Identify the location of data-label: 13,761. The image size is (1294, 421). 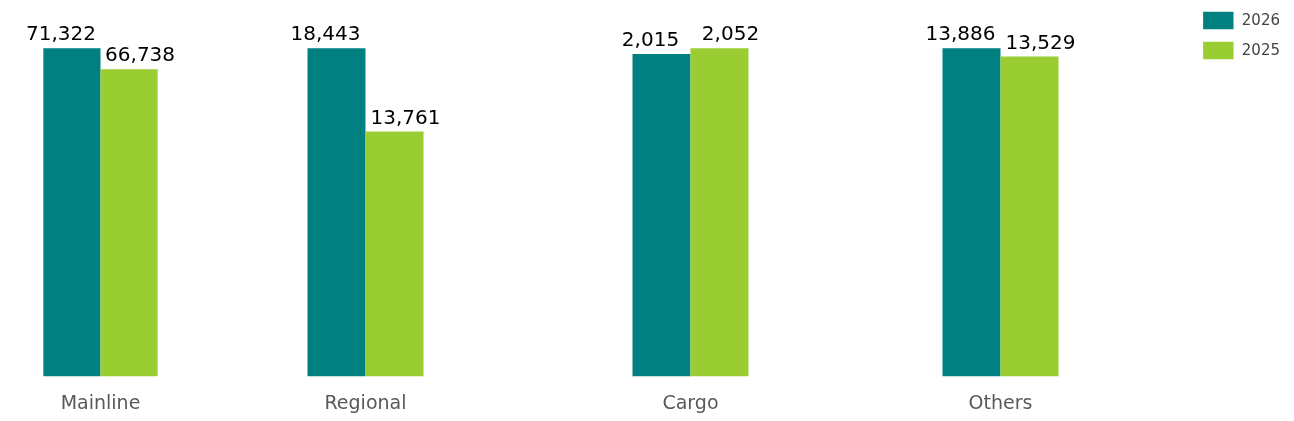
(405, 116).